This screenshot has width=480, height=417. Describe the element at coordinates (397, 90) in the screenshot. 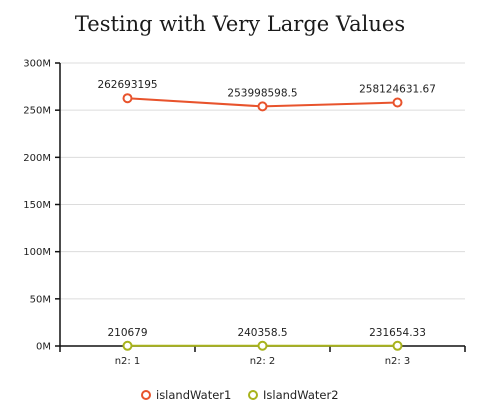

I see `data-label: 258124631.67` at that location.